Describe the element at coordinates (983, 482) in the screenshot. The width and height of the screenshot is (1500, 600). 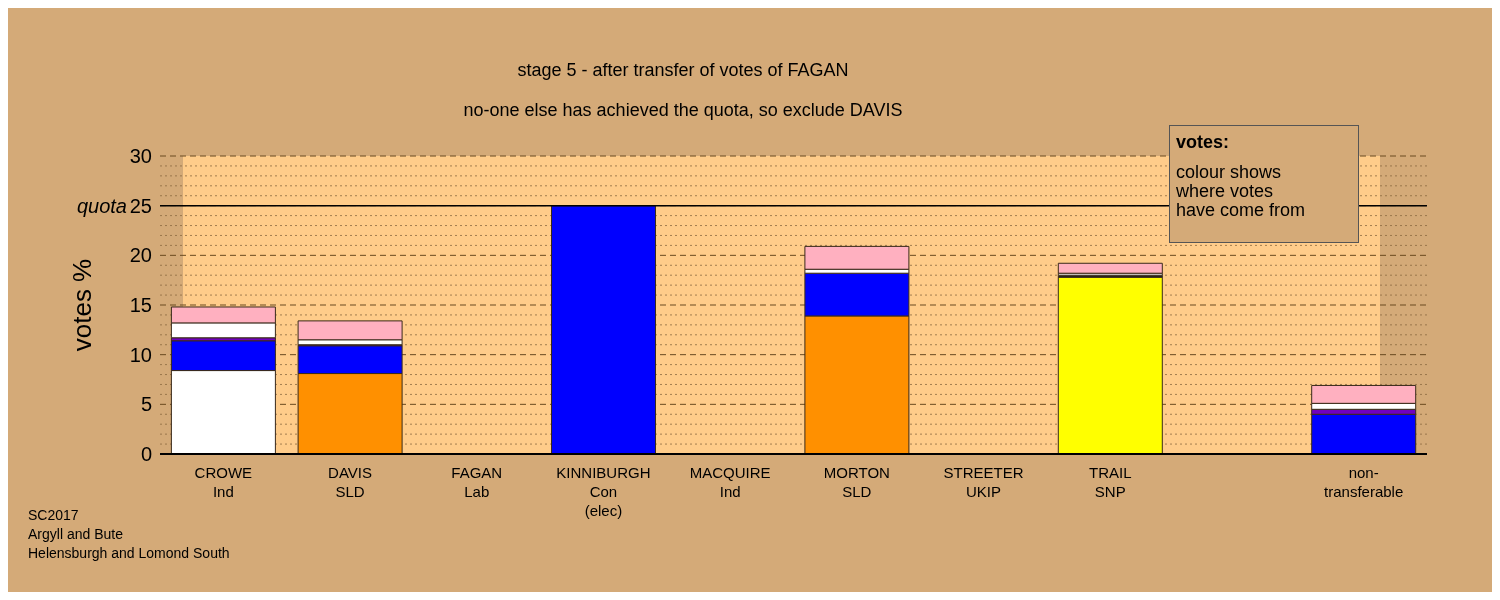
I see `x-tick-label: STREETER UKIP` at that location.